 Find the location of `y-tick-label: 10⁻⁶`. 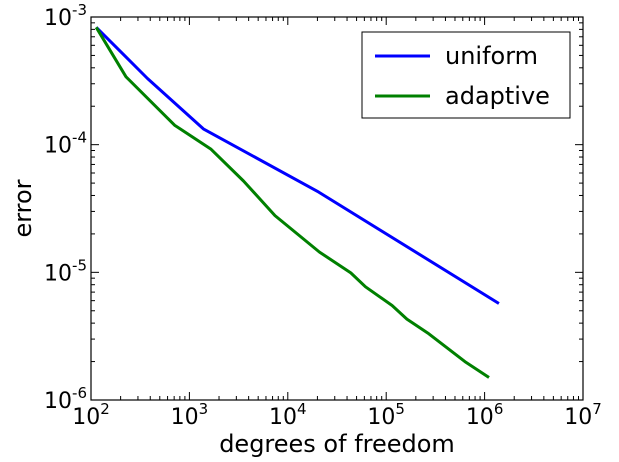

y-tick-label: 10⁻⁶ is located at coordinates (65, 399).